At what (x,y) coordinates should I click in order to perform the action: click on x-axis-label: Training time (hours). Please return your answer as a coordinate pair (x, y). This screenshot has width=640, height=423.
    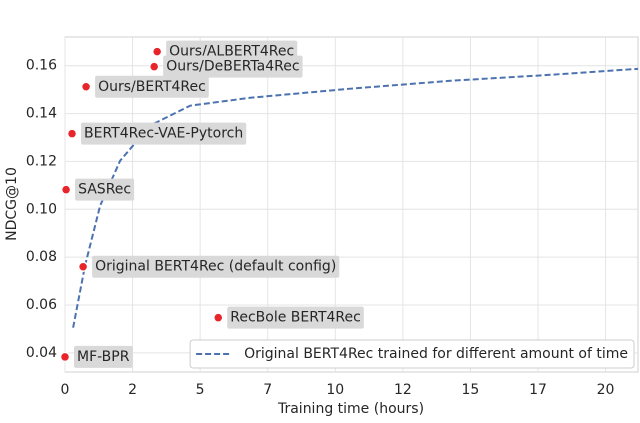
    Looking at the image, I should click on (350, 409).